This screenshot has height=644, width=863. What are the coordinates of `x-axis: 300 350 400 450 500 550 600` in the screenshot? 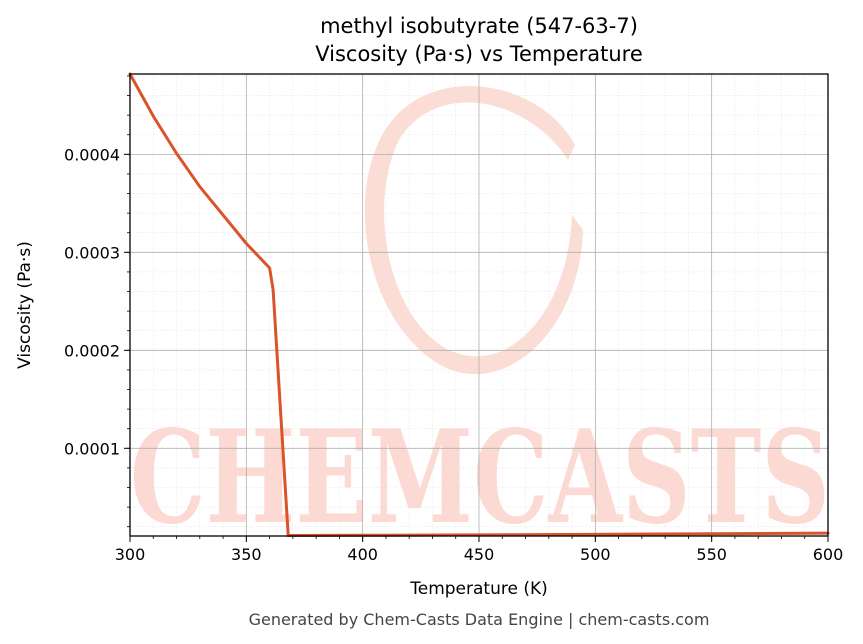 It's located at (479, 550).